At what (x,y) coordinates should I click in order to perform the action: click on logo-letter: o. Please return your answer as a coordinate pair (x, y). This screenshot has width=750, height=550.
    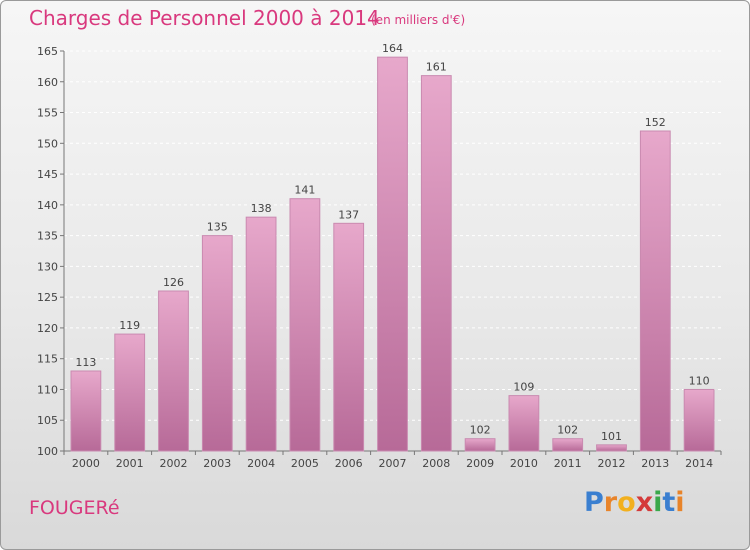
    Looking at the image, I should click on (626, 502).